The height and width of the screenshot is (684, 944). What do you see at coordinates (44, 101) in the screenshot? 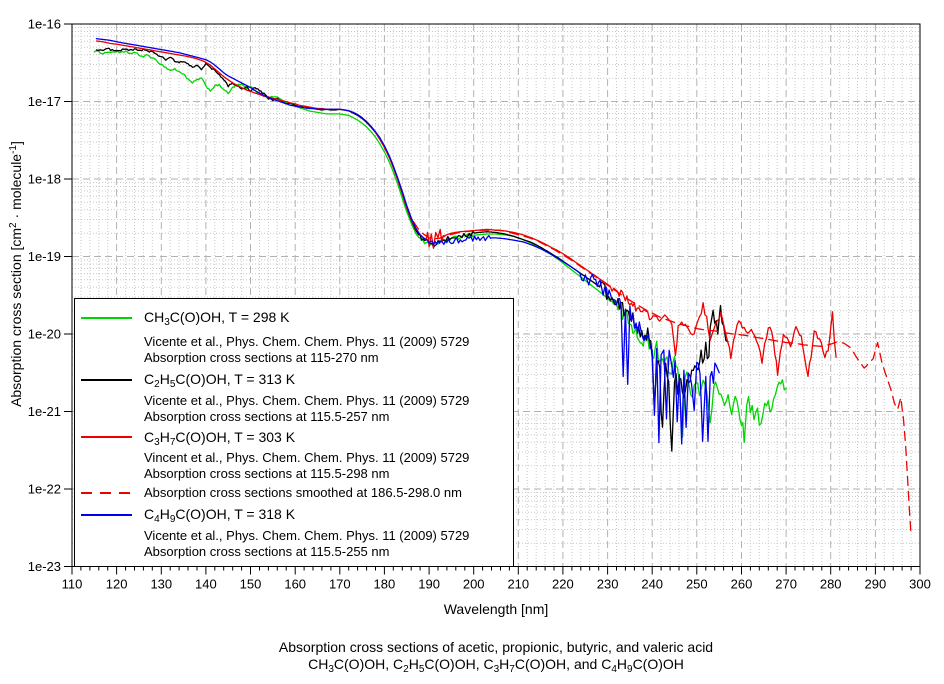
I see `y-tick-label: 1e-17` at bounding box center [44, 101].